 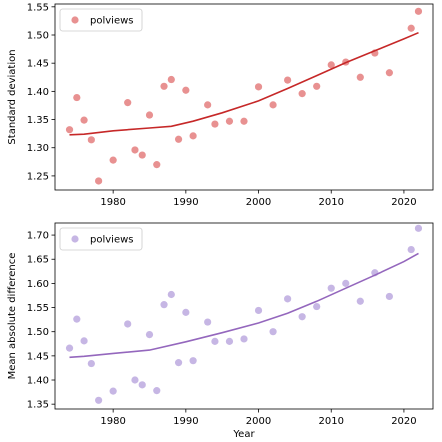 What do you see at coordinates (38, 236) in the screenshot?
I see `y-tick-label: 1.70` at bounding box center [38, 236].